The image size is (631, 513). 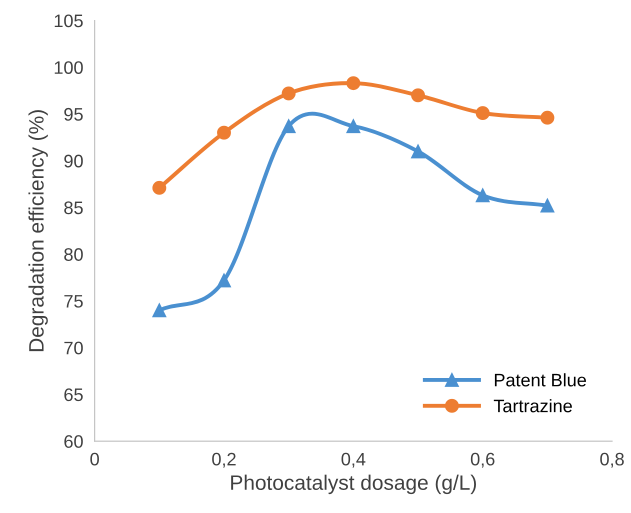 What do you see at coordinates (73, 348) in the screenshot?
I see `y-tick-label: 70` at bounding box center [73, 348].